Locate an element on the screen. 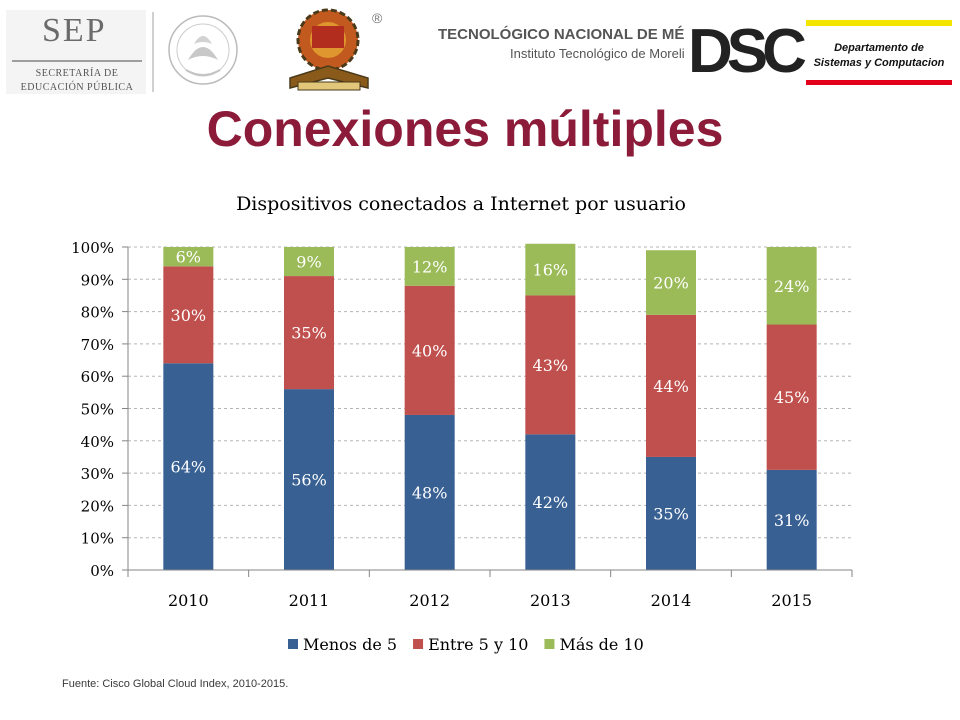 Image resolution: width=960 pixels, height=720 pixels. x-tick-label: 2011 is located at coordinates (309, 600).